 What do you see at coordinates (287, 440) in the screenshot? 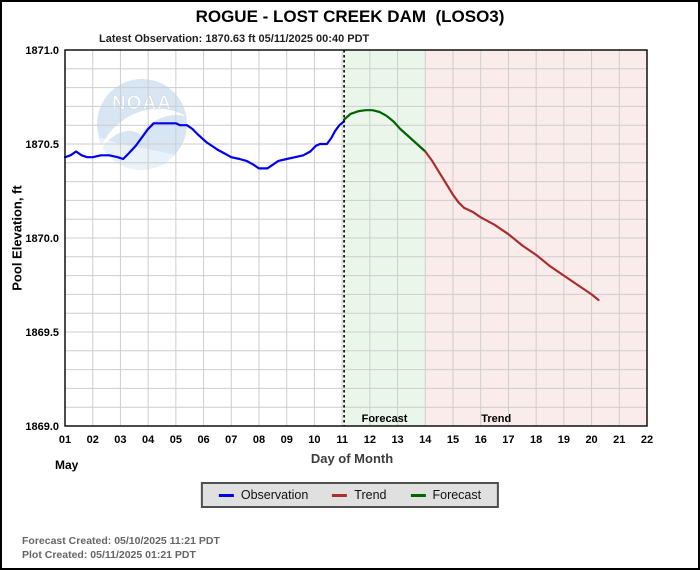
I see `x-tick-label: 09` at bounding box center [287, 440].